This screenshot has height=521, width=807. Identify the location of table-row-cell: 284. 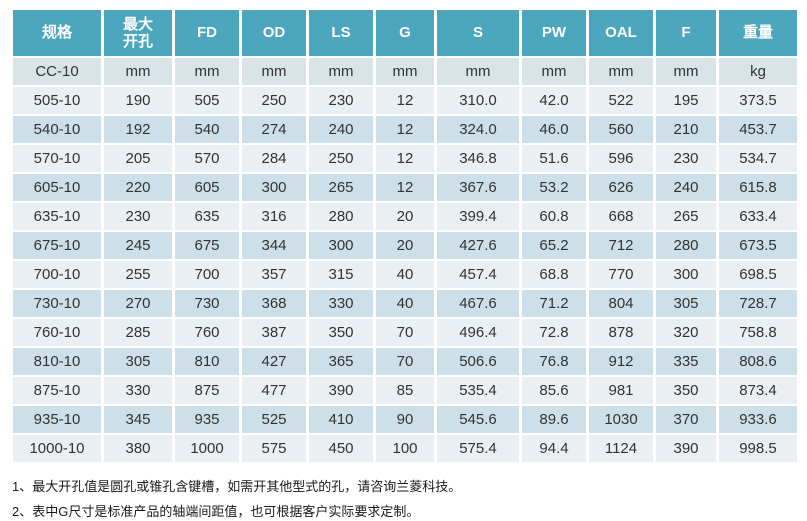
(274, 158).